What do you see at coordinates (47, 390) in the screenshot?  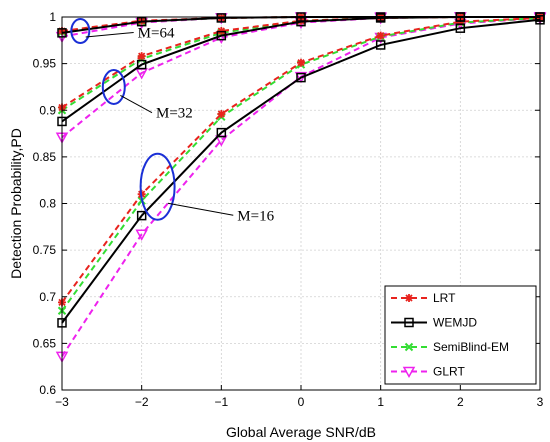 I see `y-tick-label: 0.6` at bounding box center [47, 390].